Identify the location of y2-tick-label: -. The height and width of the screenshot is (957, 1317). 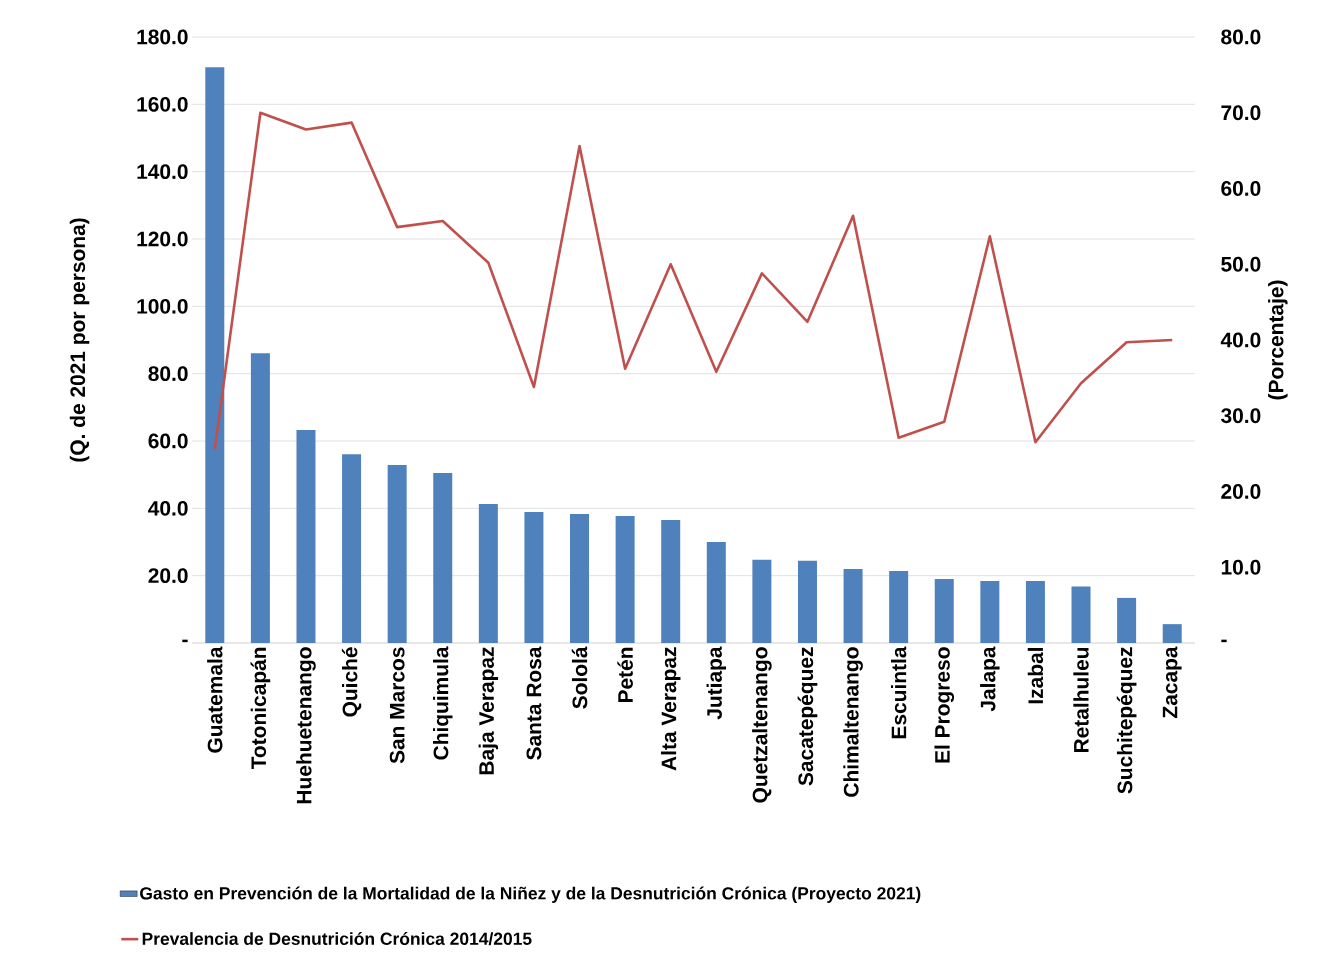
(1224, 641).